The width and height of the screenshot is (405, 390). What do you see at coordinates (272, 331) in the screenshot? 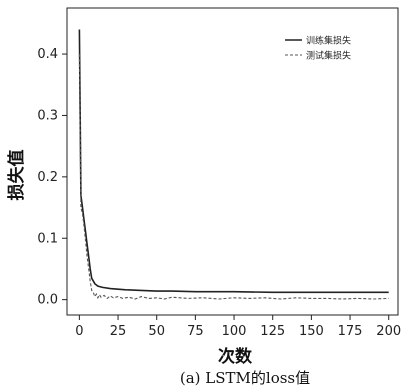
I see `x-tick-label: 125` at bounding box center [272, 331].